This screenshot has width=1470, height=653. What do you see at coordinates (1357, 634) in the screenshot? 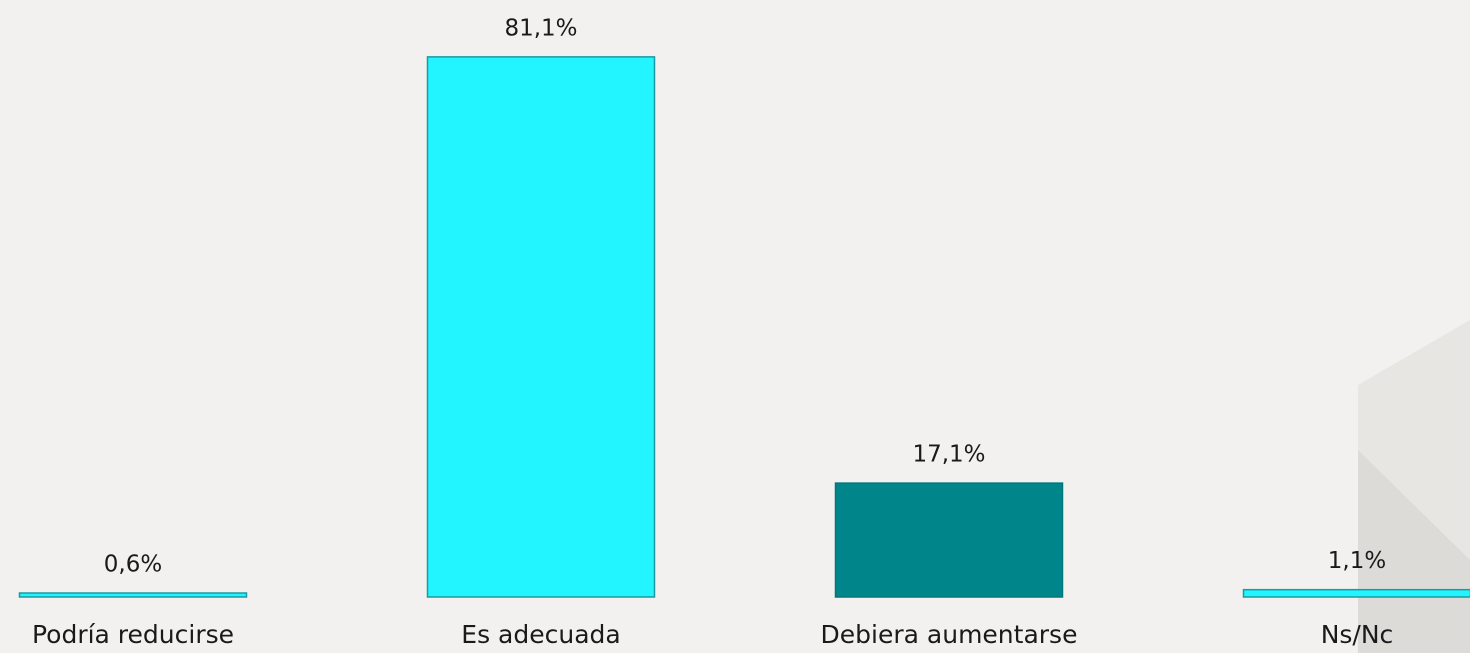
I see `x-tick-label: Ns/Nc` at bounding box center [1357, 634].